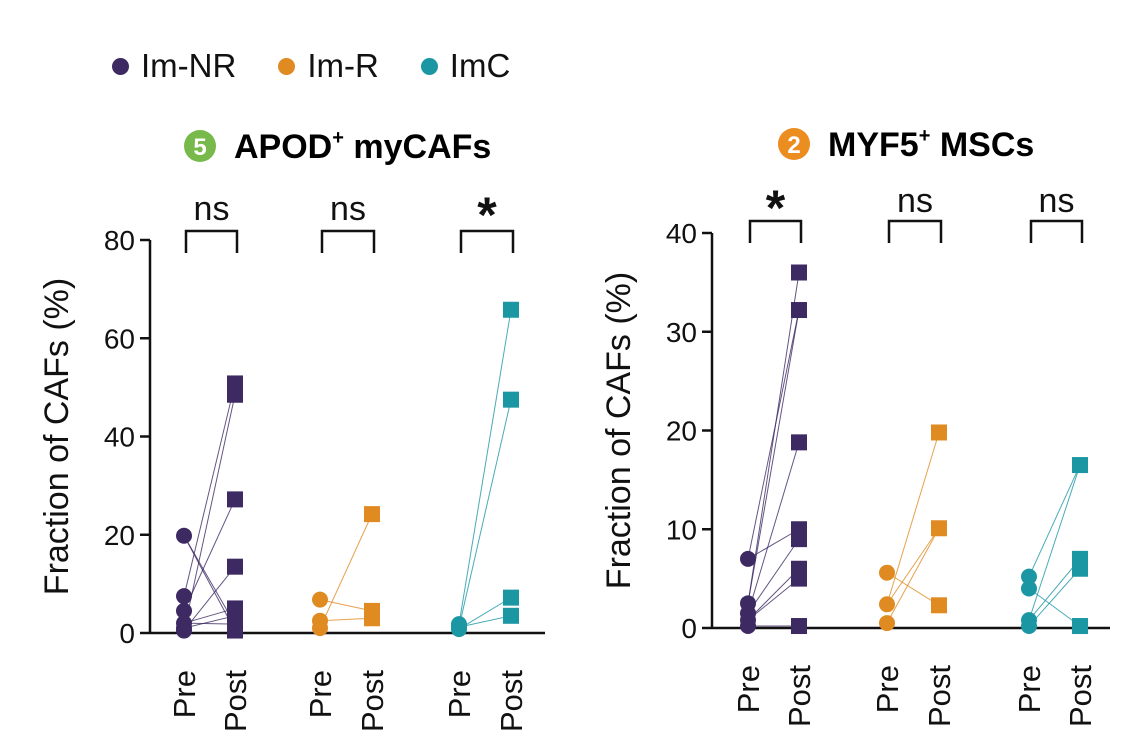  What do you see at coordinates (465, 66) in the screenshot?
I see `legend-item-imc: ImC` at bounding box center [465, 66].